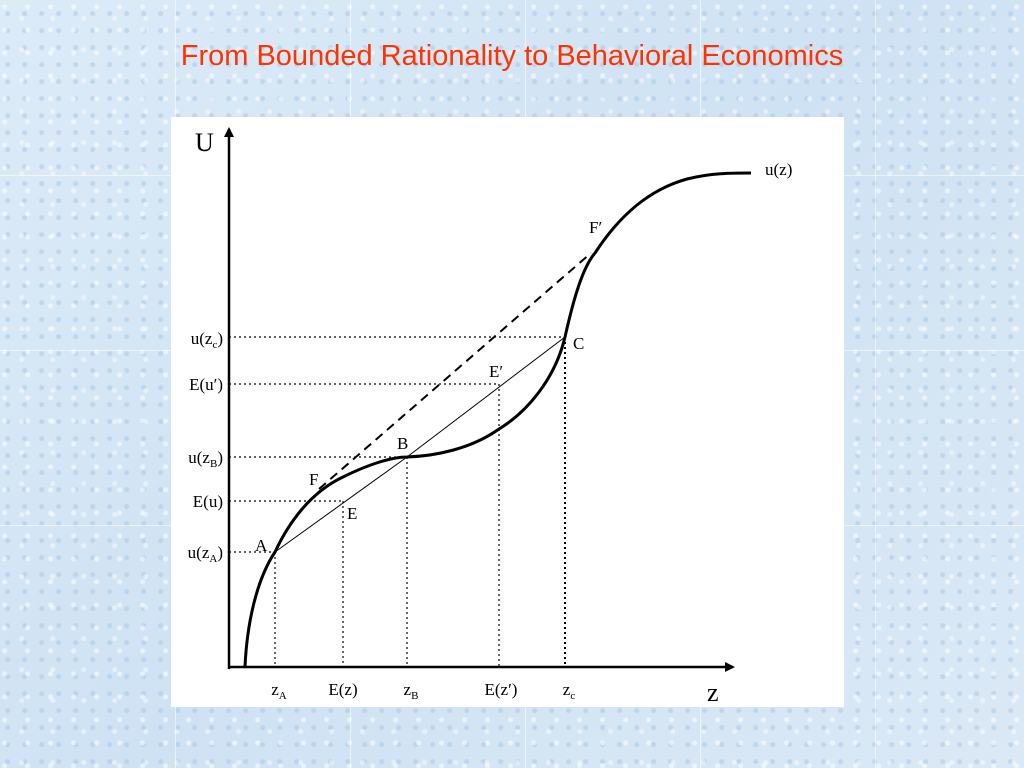  Describe the element at coordinates (713, 692) in the screenshot. I see `x-axis-label: z` at that location.